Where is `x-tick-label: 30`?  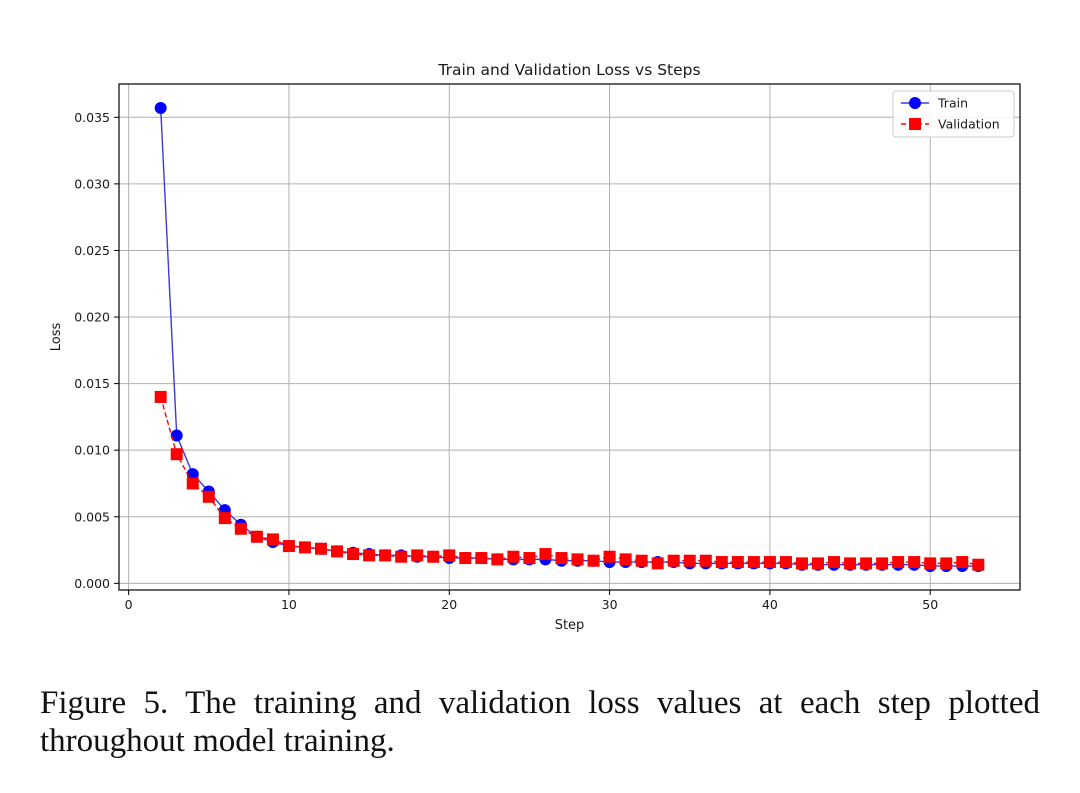 x-tick-label: 30 is located at coordinates (610, 604).